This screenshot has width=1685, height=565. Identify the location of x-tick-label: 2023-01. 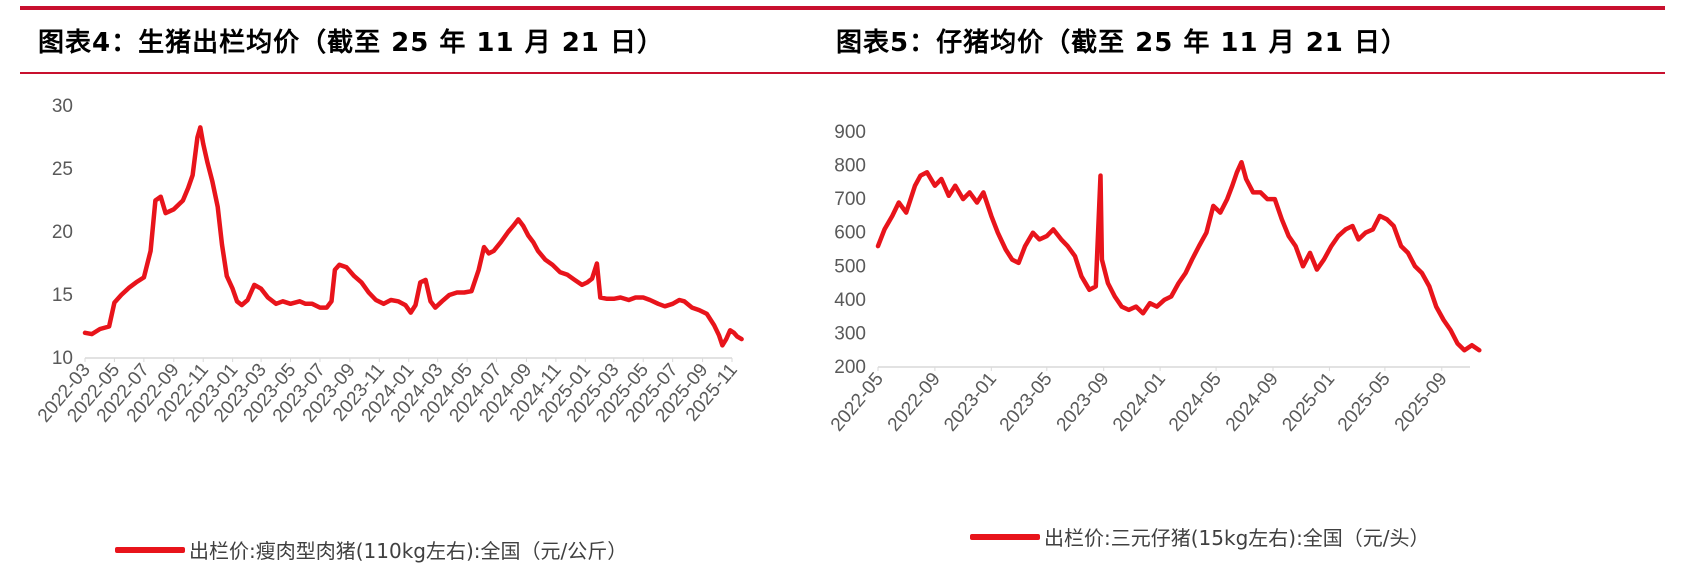
(970, 402).